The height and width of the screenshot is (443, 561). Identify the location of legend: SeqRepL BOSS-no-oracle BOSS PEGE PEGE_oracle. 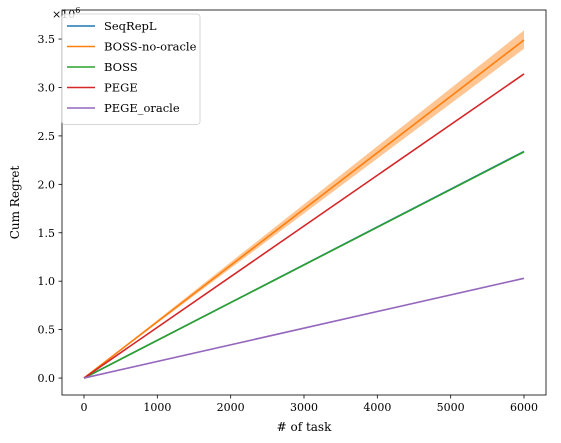
(131, 69).